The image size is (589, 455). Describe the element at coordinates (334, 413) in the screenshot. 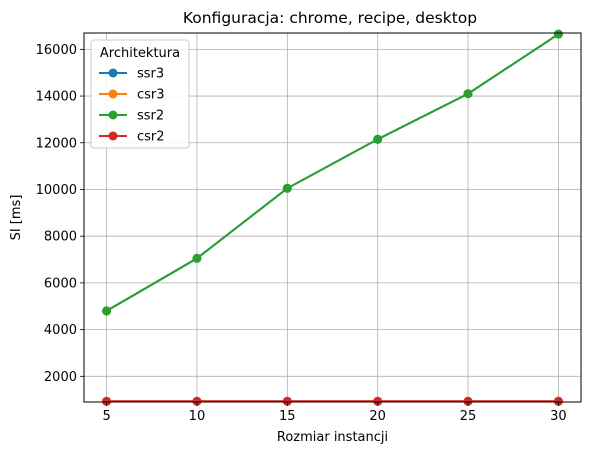

I see `x-axis: 5 10 15 20 25 30` at that location.